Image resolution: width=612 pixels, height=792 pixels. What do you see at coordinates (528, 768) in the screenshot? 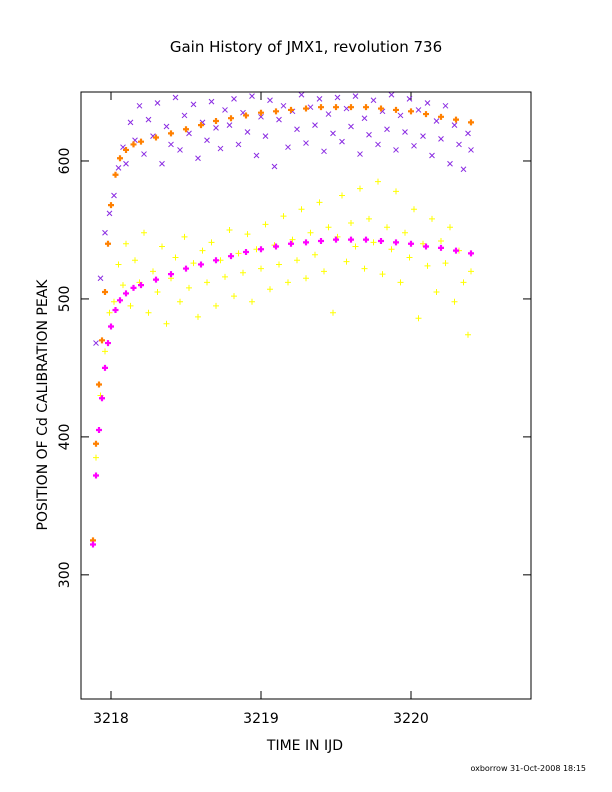
I see `footer-note: oxborrow 31-Oct-2008 18:15` at bounding box center [528, 768].